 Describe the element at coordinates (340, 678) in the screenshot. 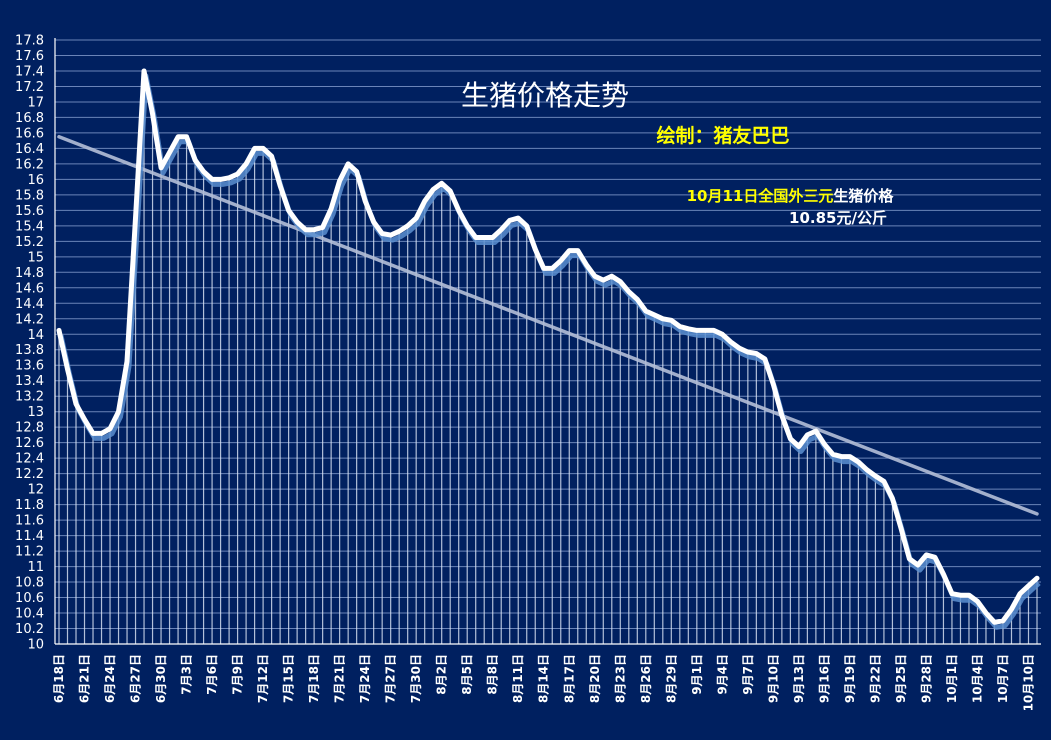

I see `x-tick-label: 7月21日` at that location.